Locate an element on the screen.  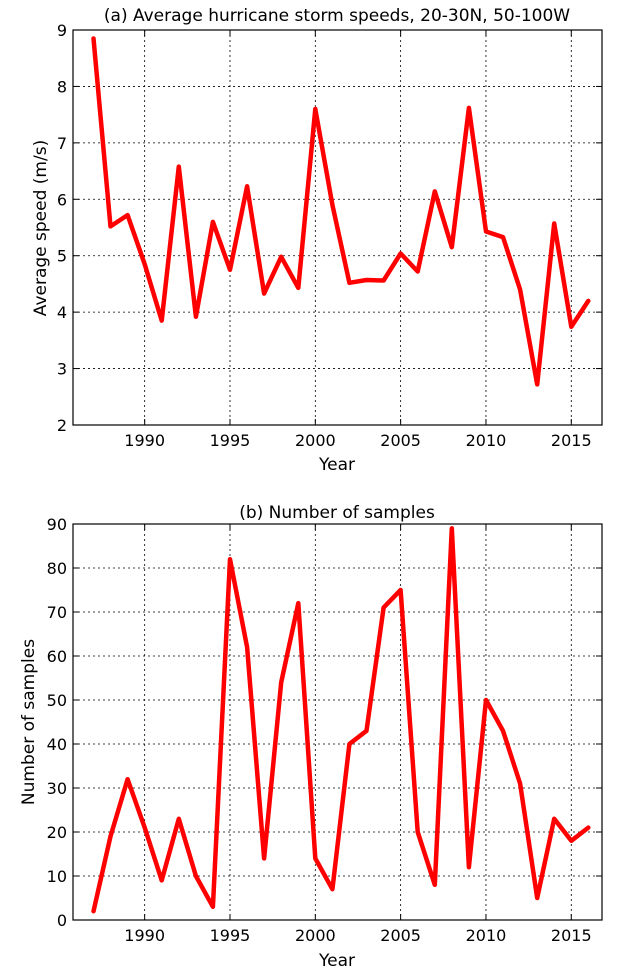
y-tick-label: 30 is located at coordinates (57, 788).